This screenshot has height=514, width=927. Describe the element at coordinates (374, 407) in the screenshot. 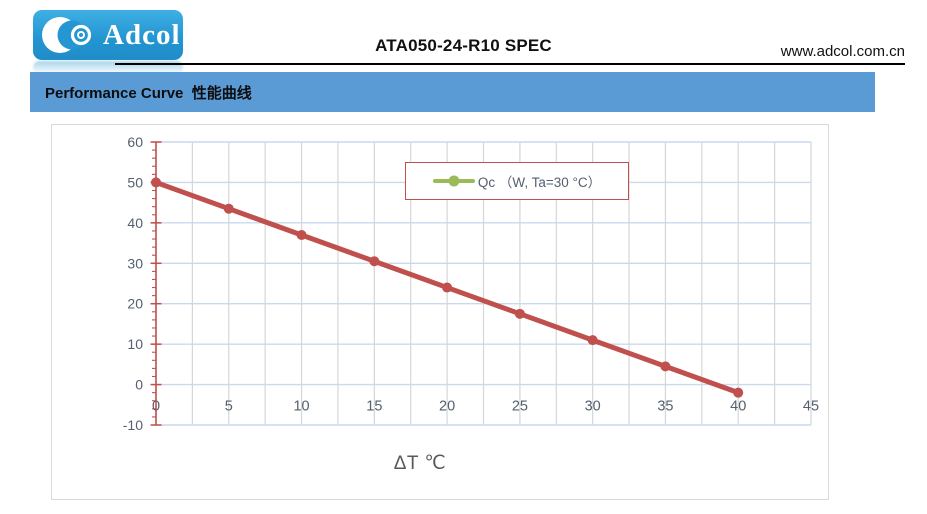

I see `svg-text: 15` at that location.